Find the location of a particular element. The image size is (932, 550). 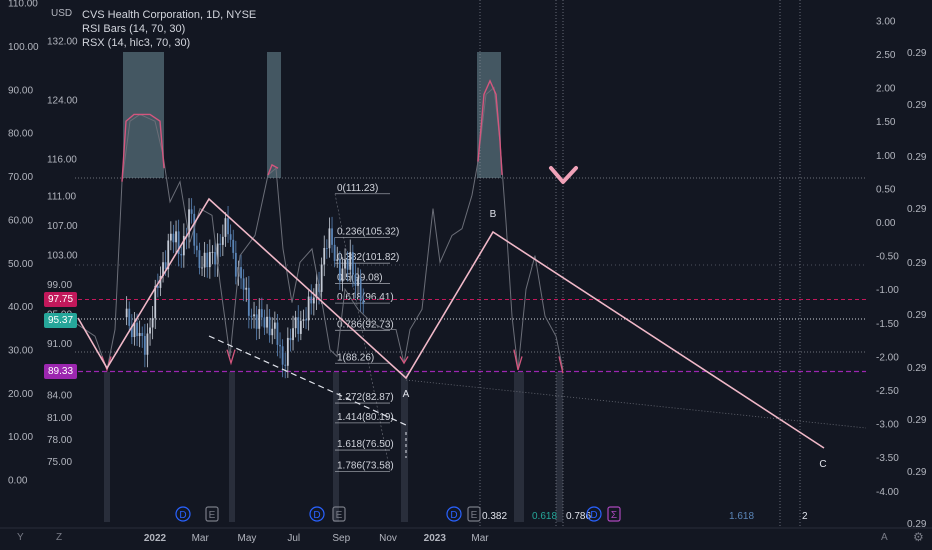

price-axis-tick: 116.00 is located at coordinates (62, 160).